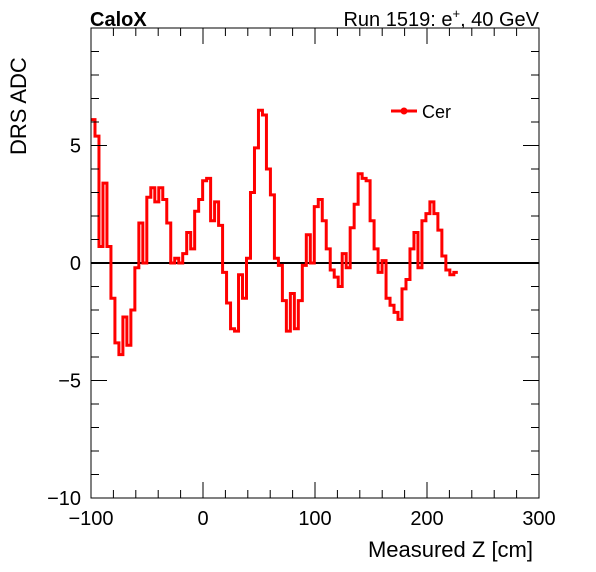 This screenshot has height=572, width=596. I want to click on run-label: Run 1519: e+, 40 GeV, so click(441, 18).